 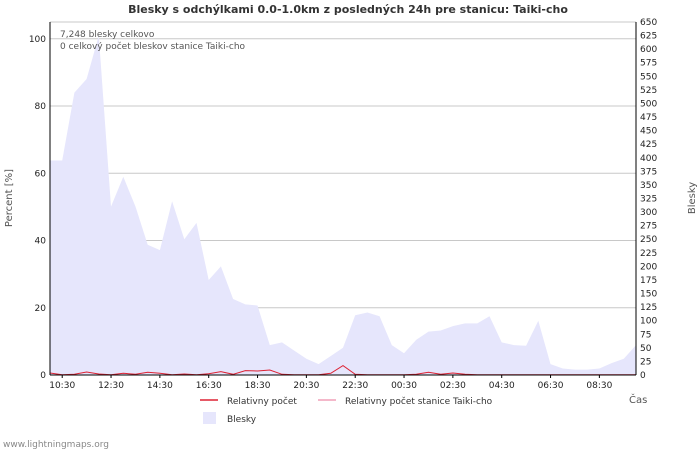 What do you see at coordinates (43, 376) in the screenshot?
I see `left-tick-label: 0` at bounding box center [43, 376].